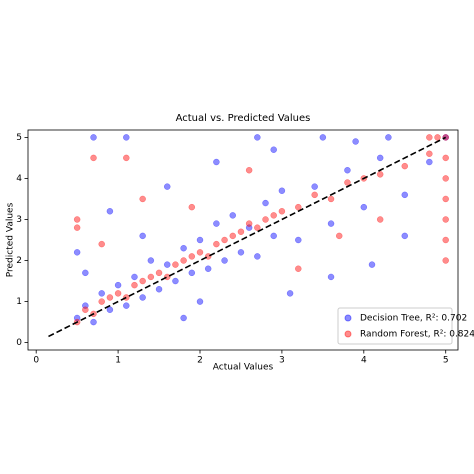  What do you see at coordinates (282, 361) in the screenshot?
I see `x-tick-label: 3` at bounding box center [282, 361].